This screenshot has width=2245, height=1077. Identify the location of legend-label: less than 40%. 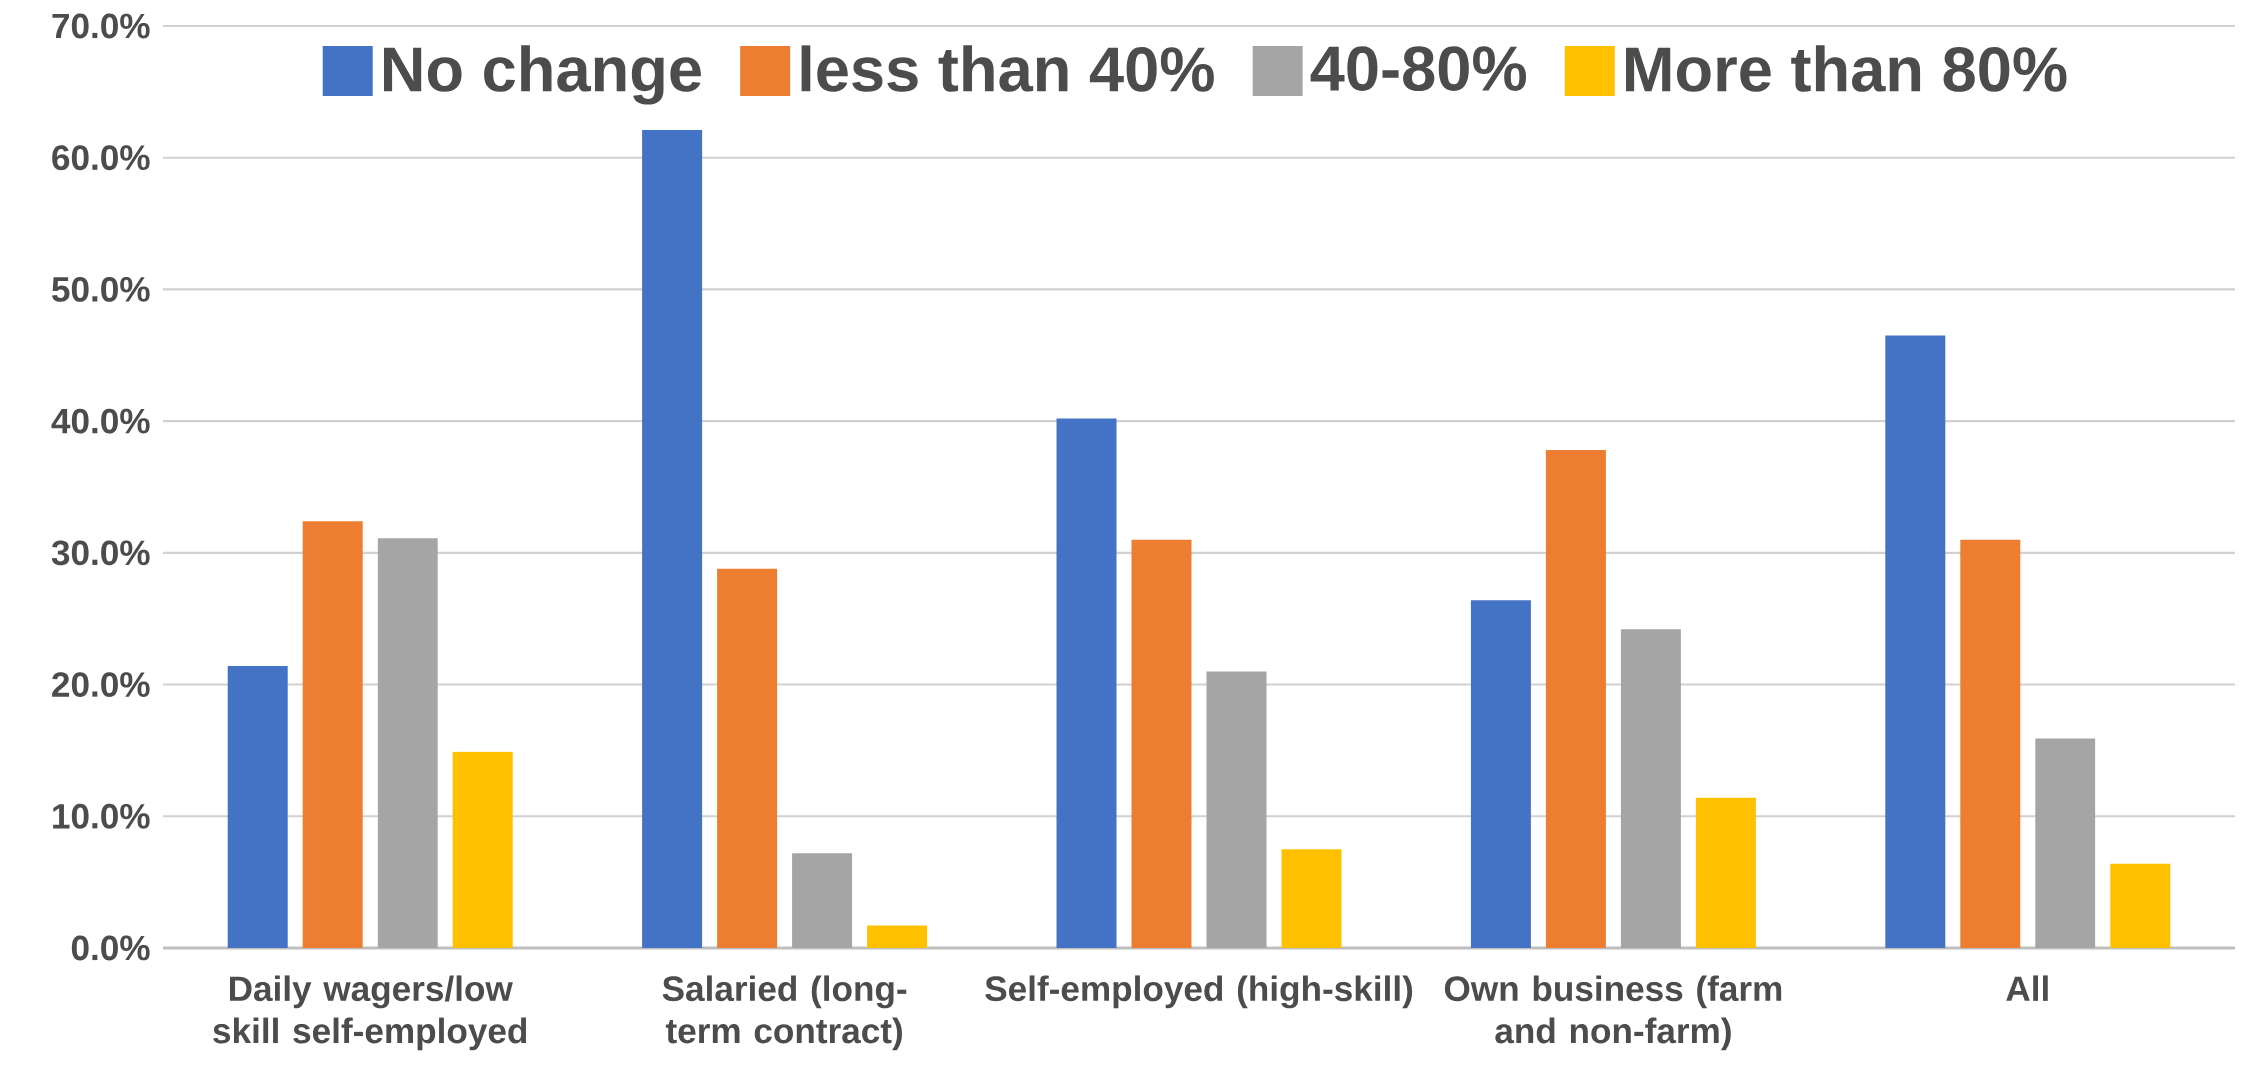
(1007, 68).